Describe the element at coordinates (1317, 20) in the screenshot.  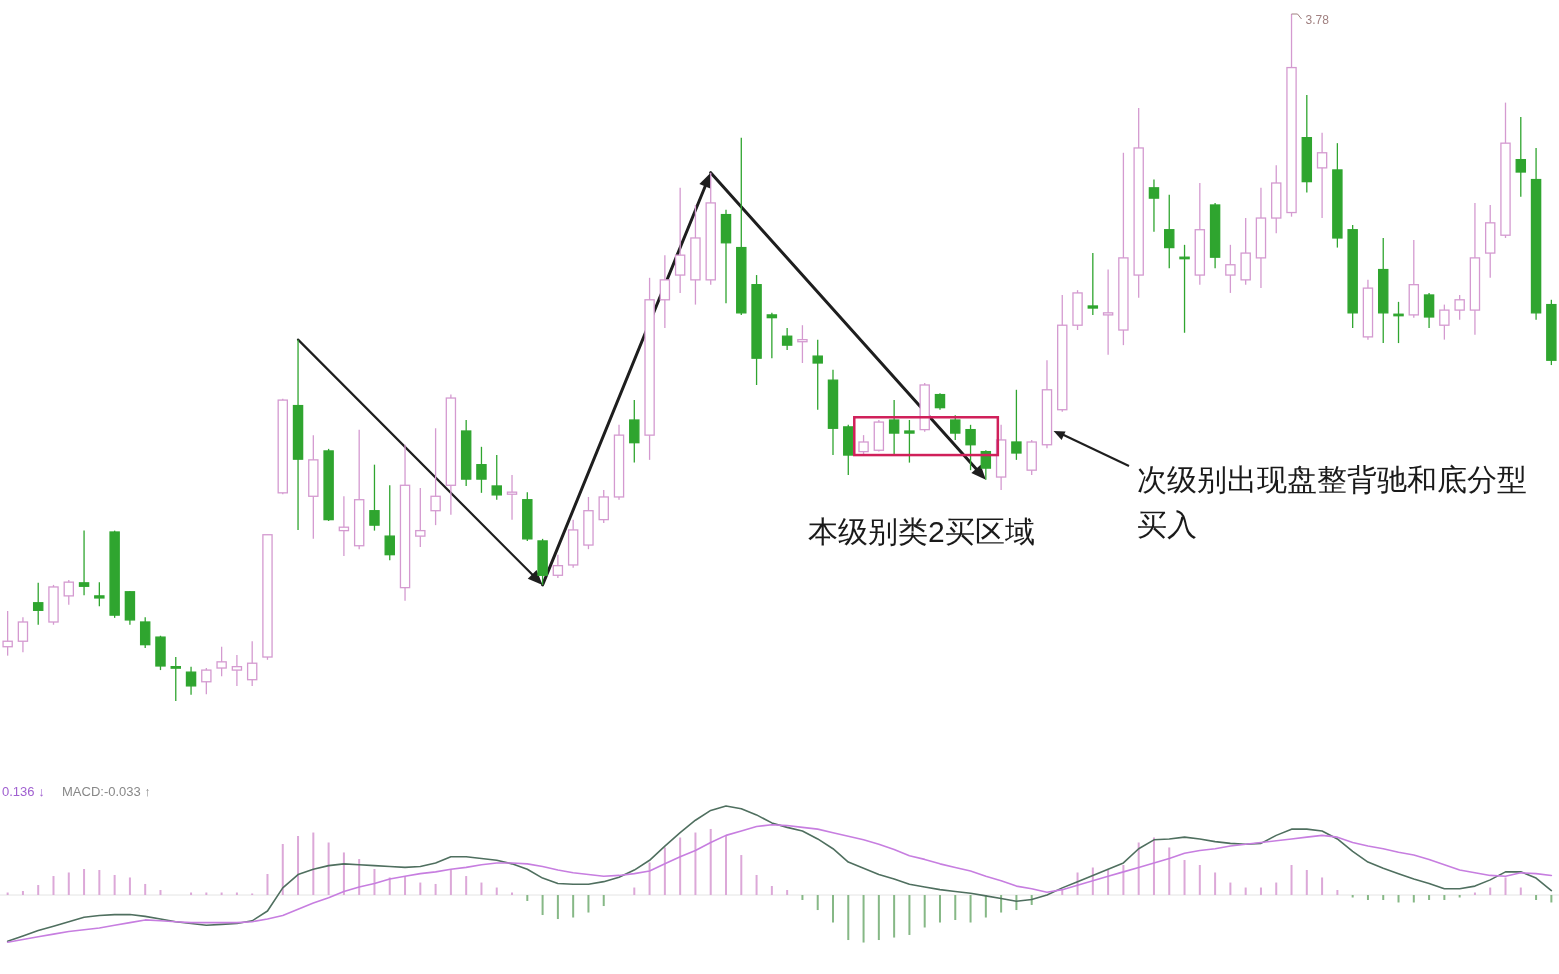
I see `annotation: 3.78` at that location.